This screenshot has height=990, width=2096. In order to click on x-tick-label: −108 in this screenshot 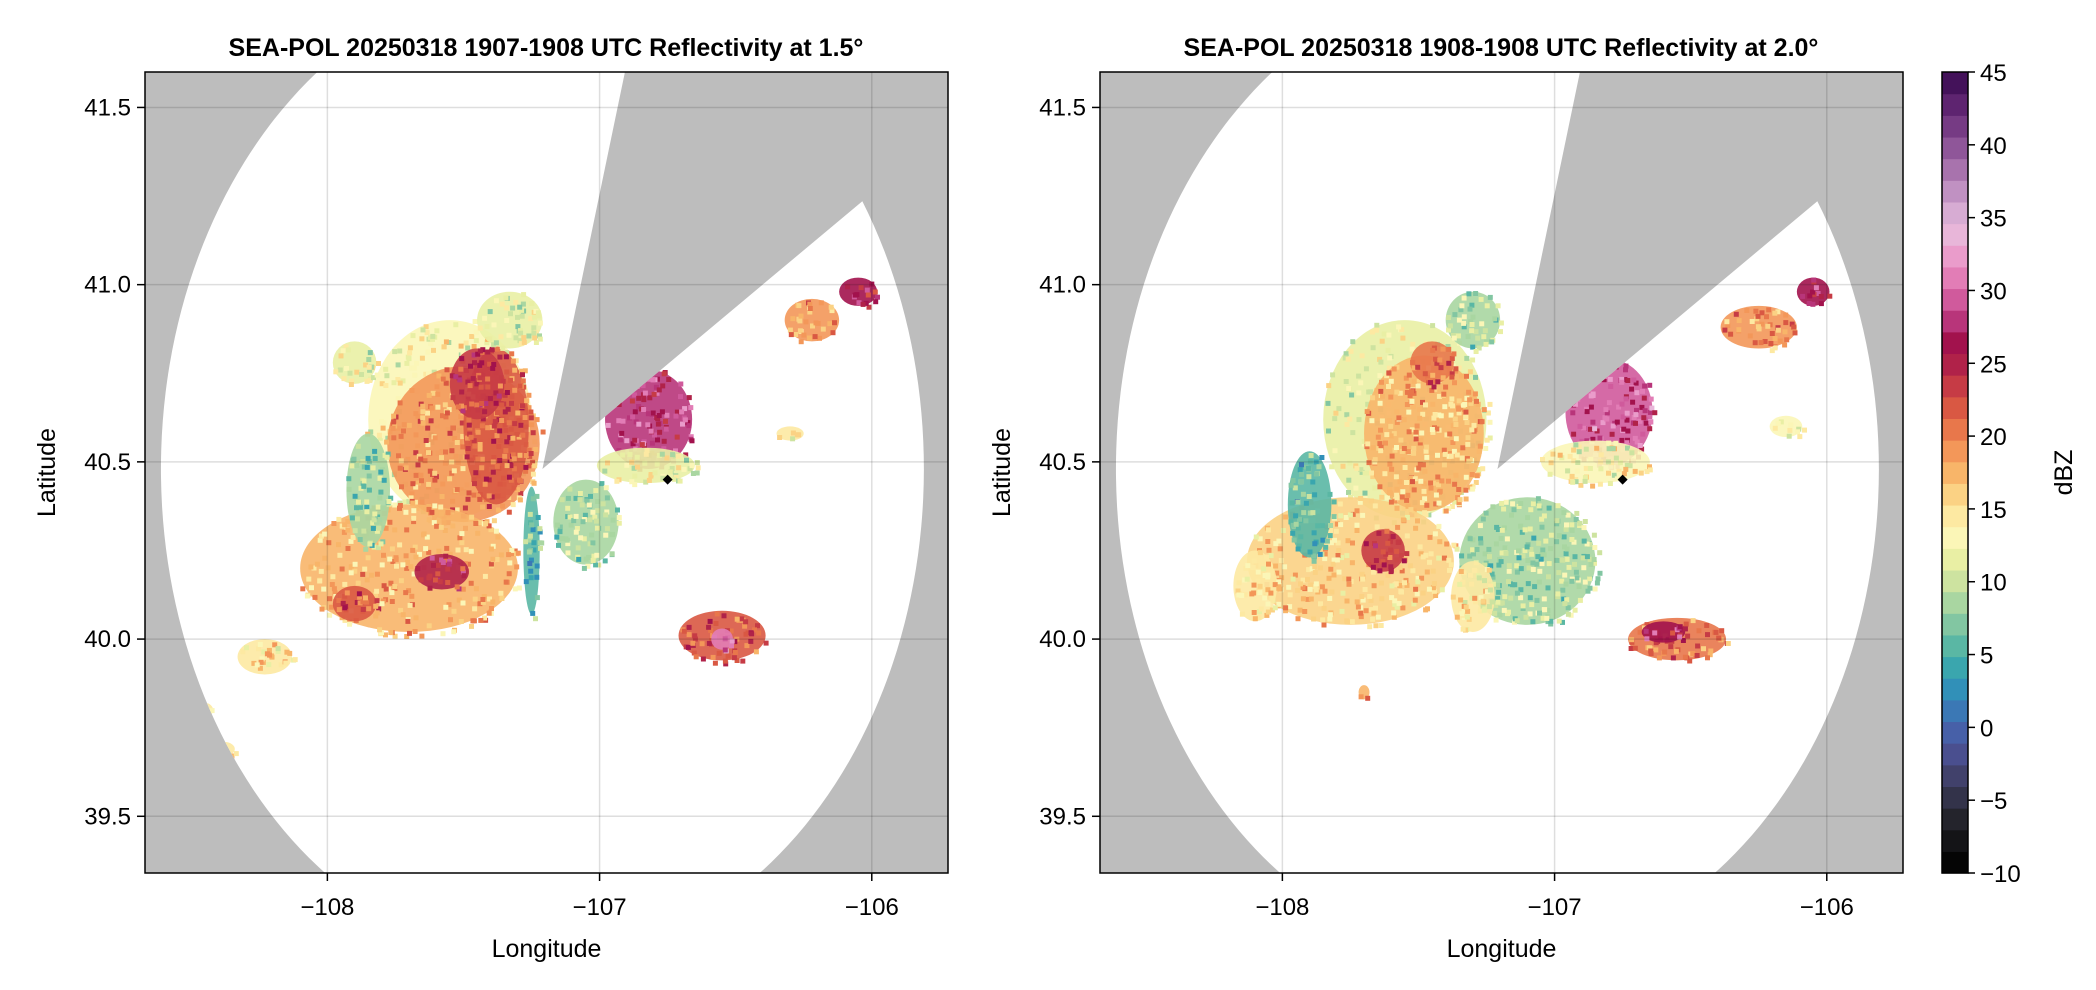, I will do `click(1282, 907)`.